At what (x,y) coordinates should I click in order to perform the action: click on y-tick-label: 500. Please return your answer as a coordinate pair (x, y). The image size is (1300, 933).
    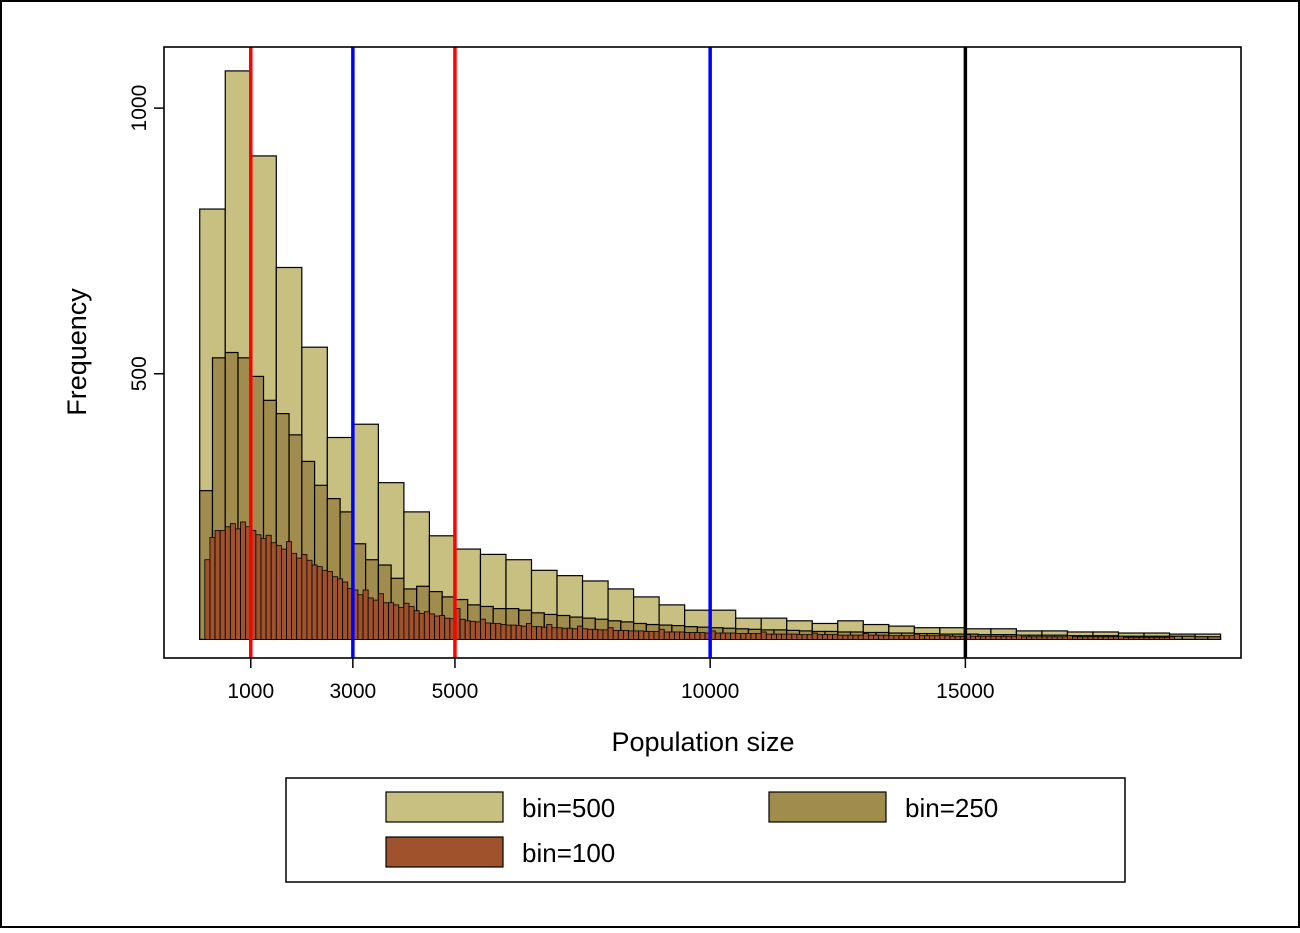
    Looking at the image, I should click on (139, 373).